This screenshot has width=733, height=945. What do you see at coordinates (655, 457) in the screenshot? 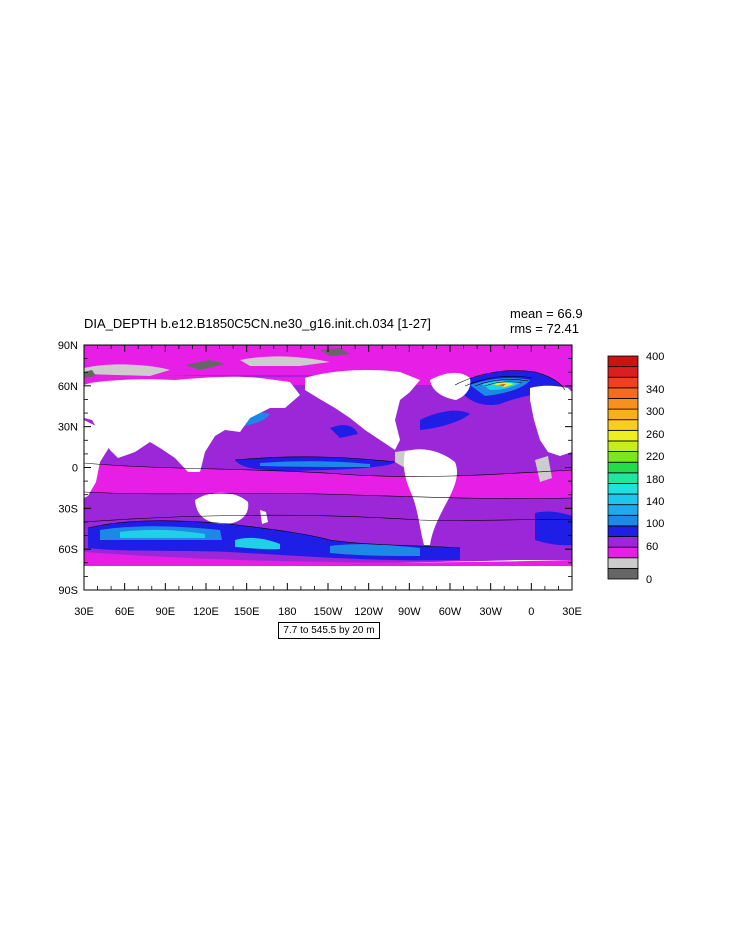
I see `colorbar-label: 220` at bounding box center [655, 457].